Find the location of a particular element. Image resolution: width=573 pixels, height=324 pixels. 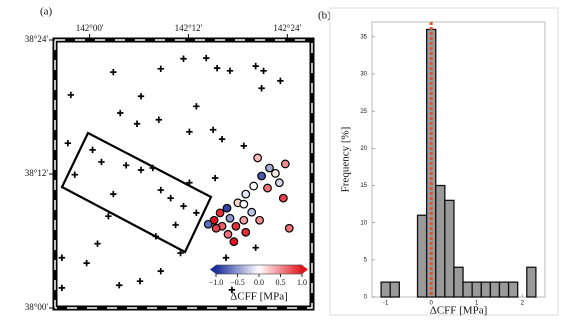

x-tick-label: -1 is located at coordinates (386, 304).